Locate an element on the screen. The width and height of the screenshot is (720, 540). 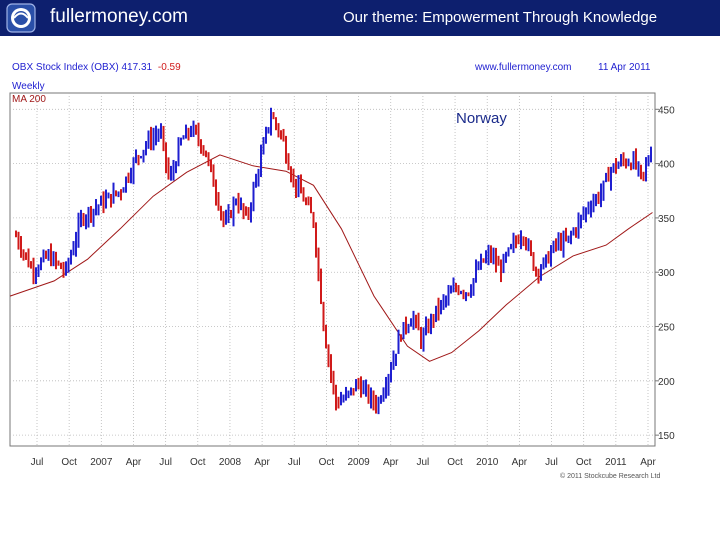
y-tick-label: 250 is located at coordinates (666, 328).